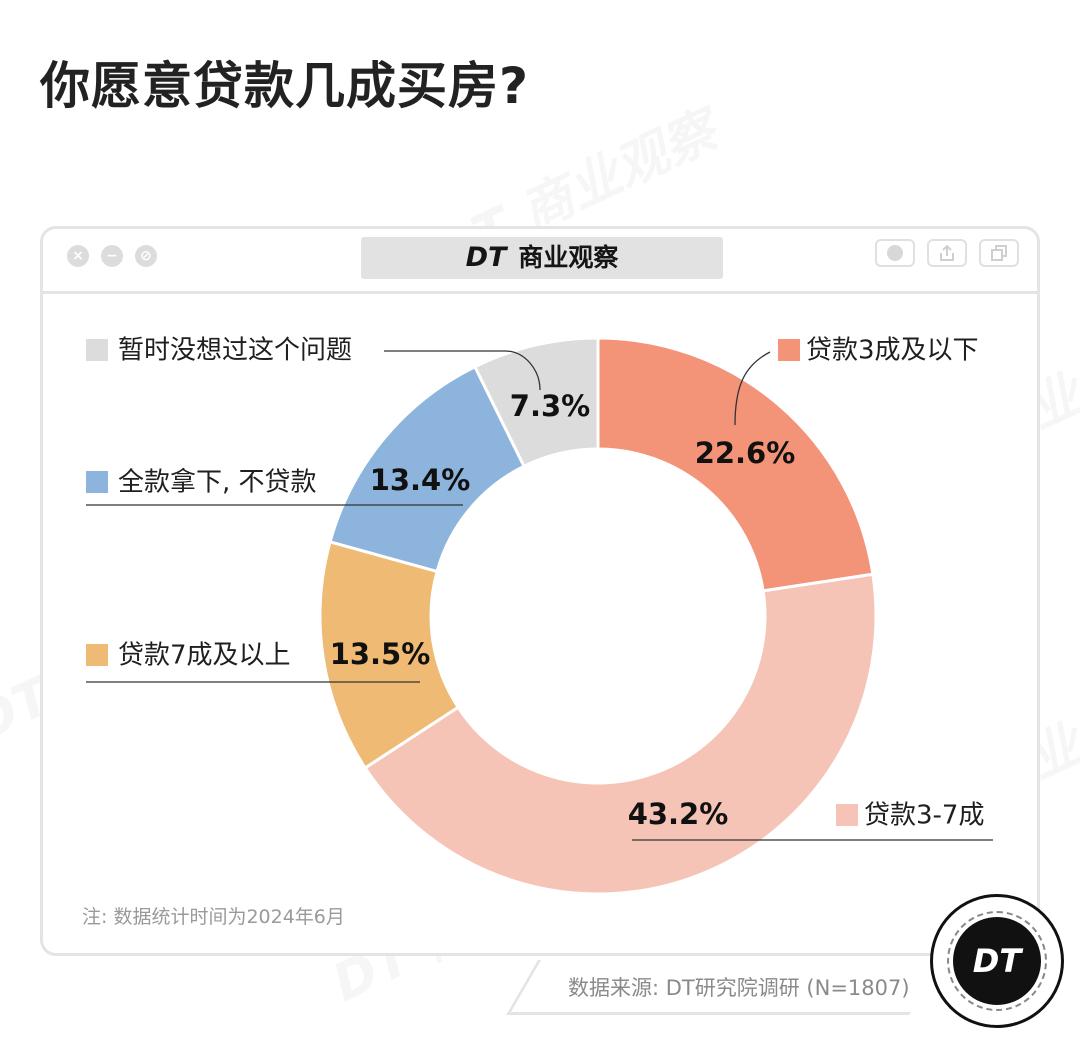 The height and width of the screenshot is (1052, 1080). I want to click on legend-label: 贷款3-7成, so click(924, 816).